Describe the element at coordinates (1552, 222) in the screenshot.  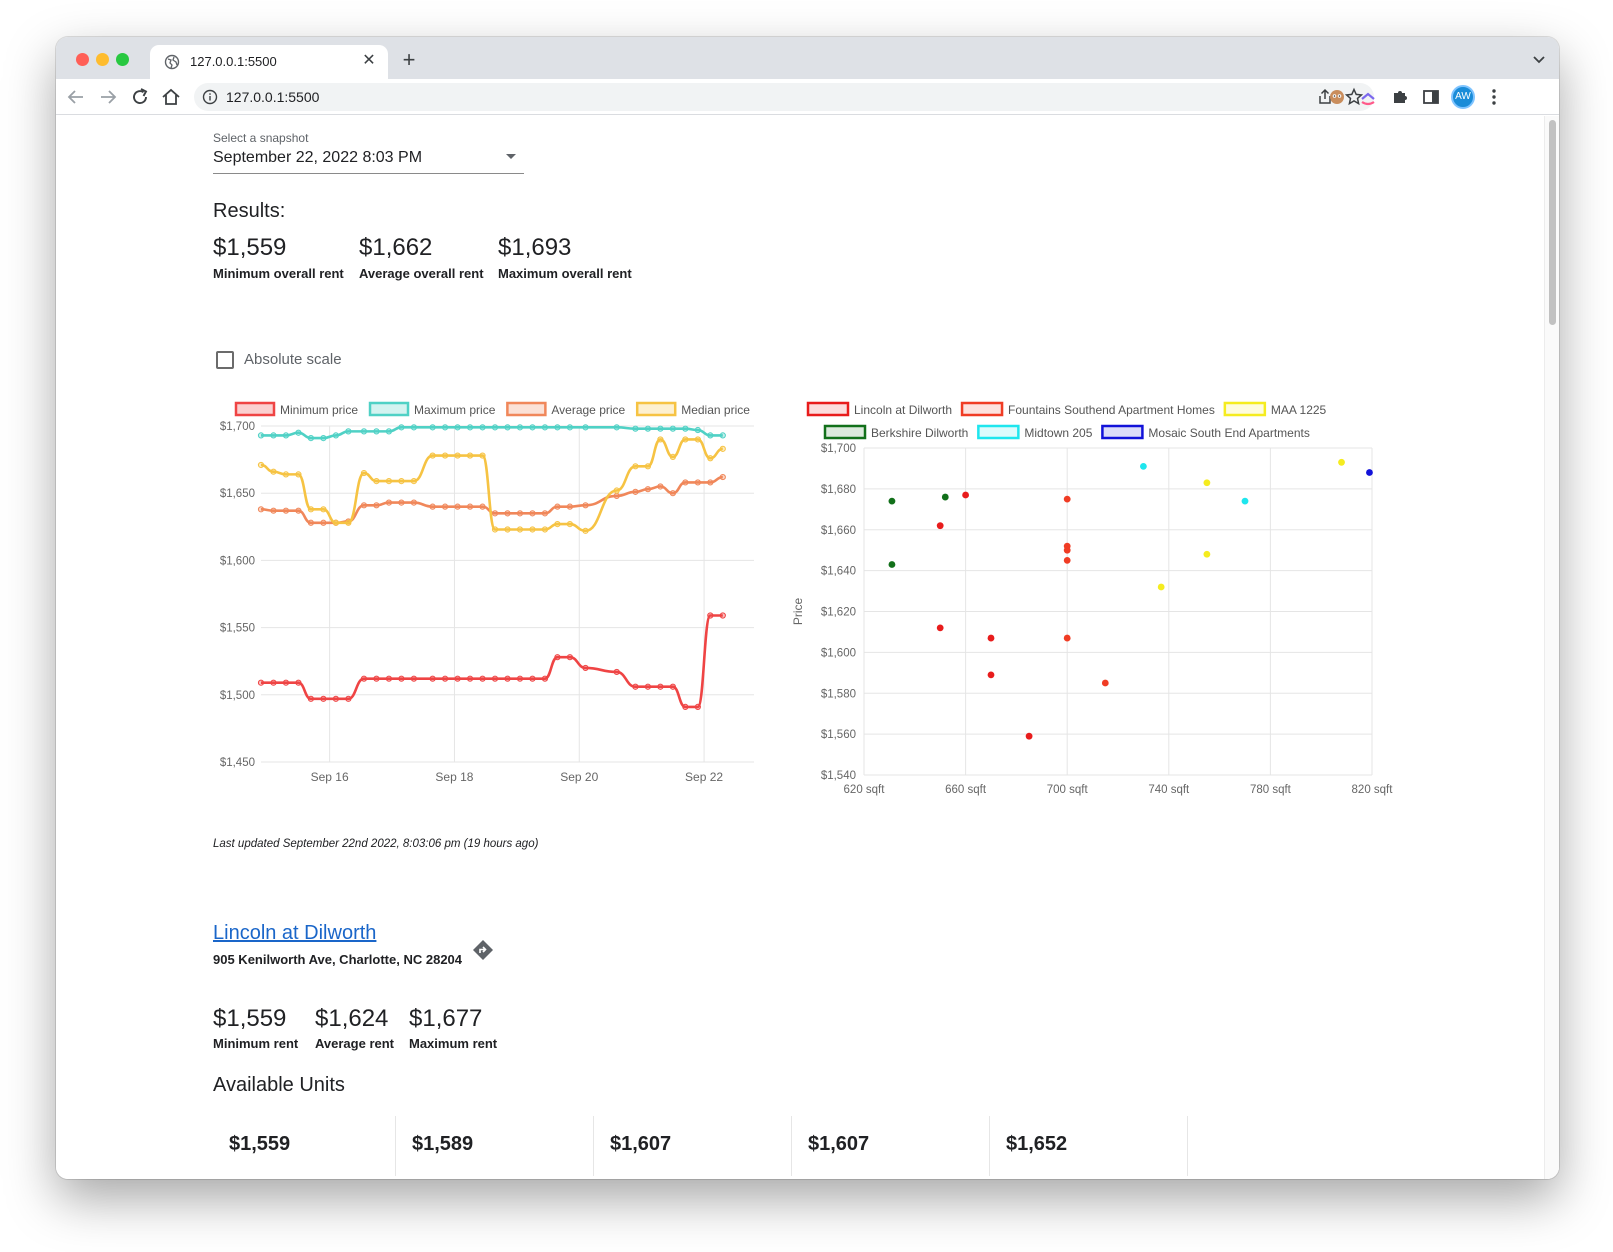
I see `scrollbar-thumb` at that location.